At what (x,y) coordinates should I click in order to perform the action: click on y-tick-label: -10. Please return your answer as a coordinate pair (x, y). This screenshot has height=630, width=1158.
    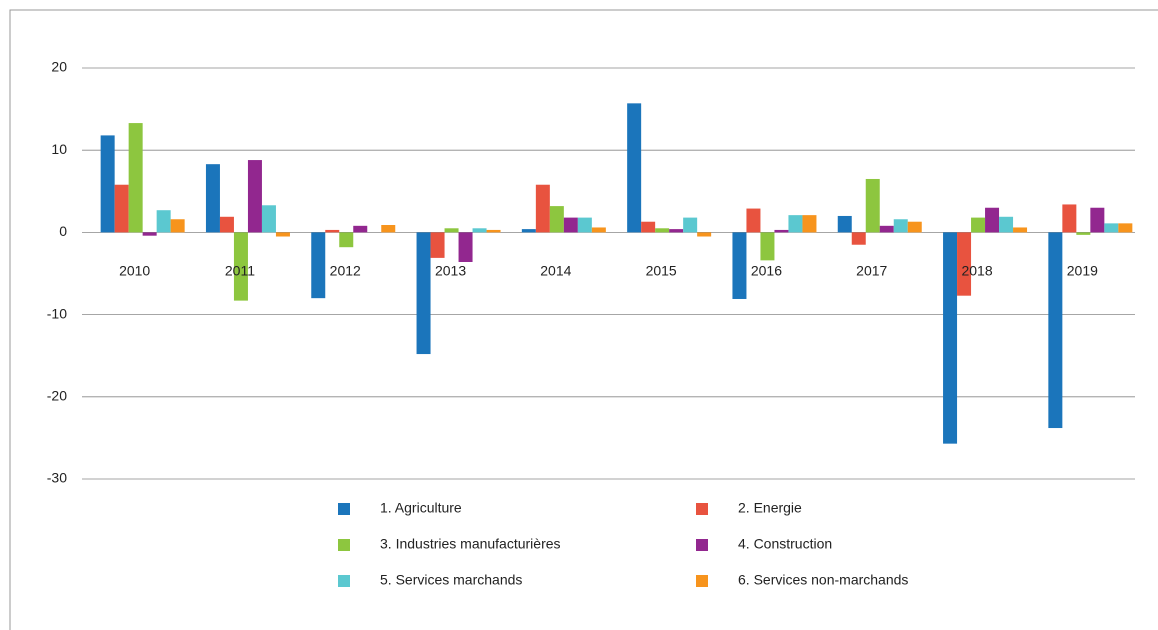
    Looking at the image, I should click on (57, 313).